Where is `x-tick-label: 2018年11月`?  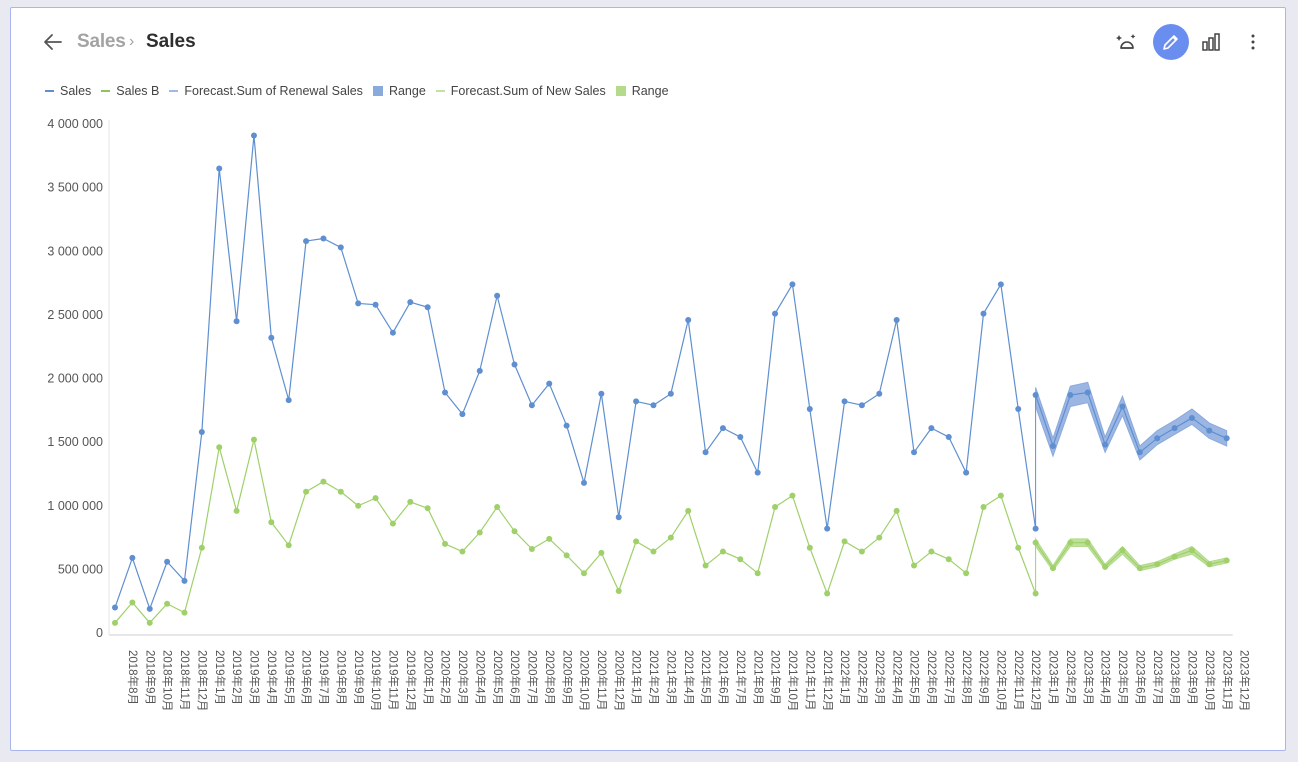
x-tick-label: 2018年11月 is located at coordinates (185, 680).